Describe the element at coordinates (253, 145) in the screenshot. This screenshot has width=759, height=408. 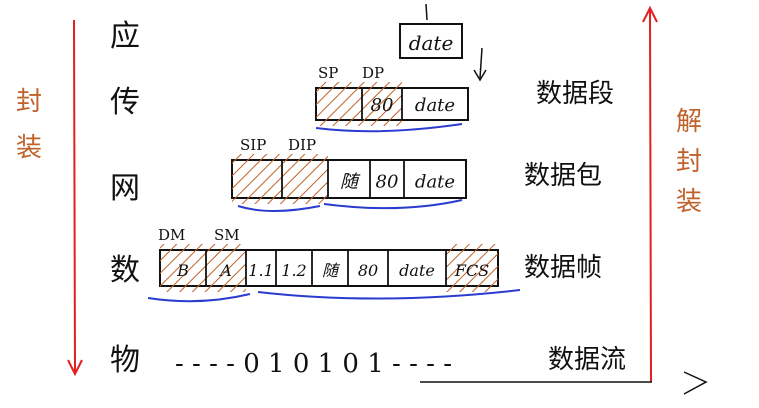
I see `seg-network-header-0: SIP` at that location.